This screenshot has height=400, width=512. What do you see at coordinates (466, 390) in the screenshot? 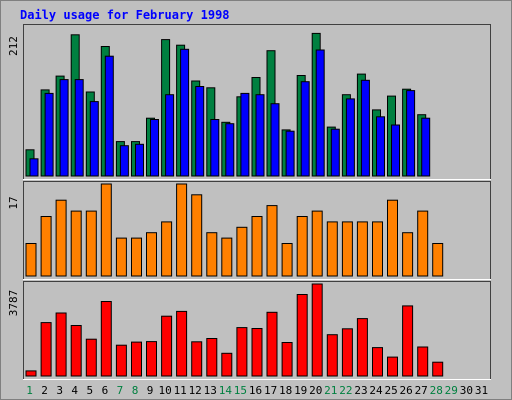
I see `x-tick-label: 30` at bounding box center [466, 390].